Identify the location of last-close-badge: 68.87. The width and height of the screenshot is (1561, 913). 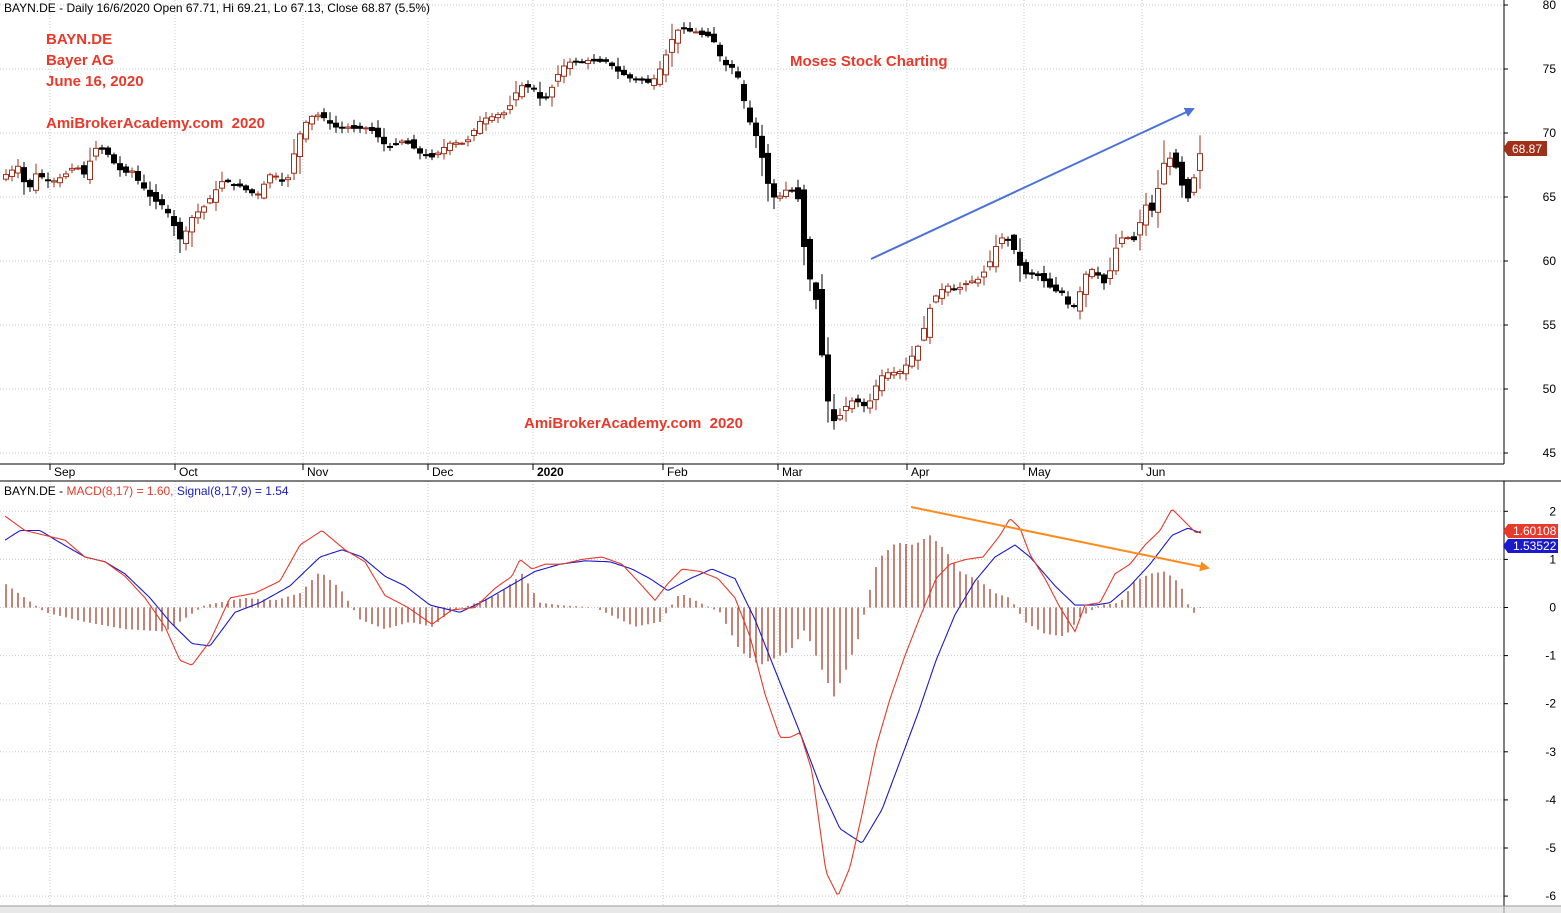
(1525, 148).